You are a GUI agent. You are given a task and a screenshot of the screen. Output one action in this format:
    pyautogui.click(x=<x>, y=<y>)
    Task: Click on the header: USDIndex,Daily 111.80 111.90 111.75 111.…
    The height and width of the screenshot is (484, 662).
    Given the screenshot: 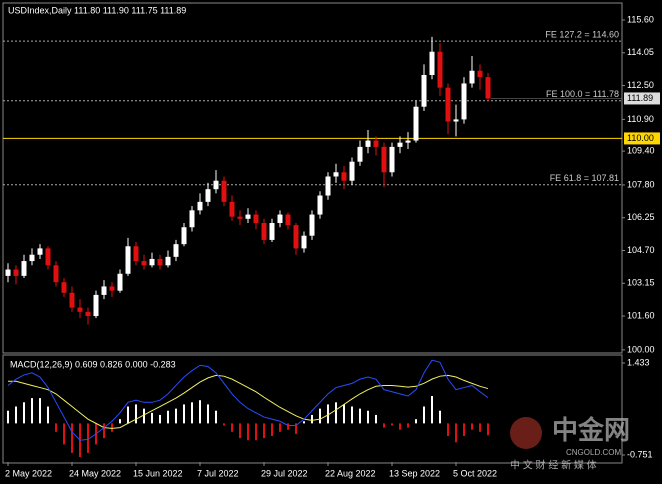 What is the action you would take?
    pyautogui.click(x=97, y=10)
    